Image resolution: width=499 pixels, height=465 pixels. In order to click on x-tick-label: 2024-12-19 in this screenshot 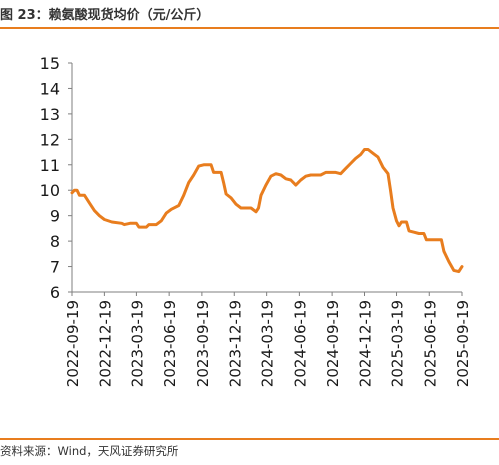, I will do `click(366, 343)`.